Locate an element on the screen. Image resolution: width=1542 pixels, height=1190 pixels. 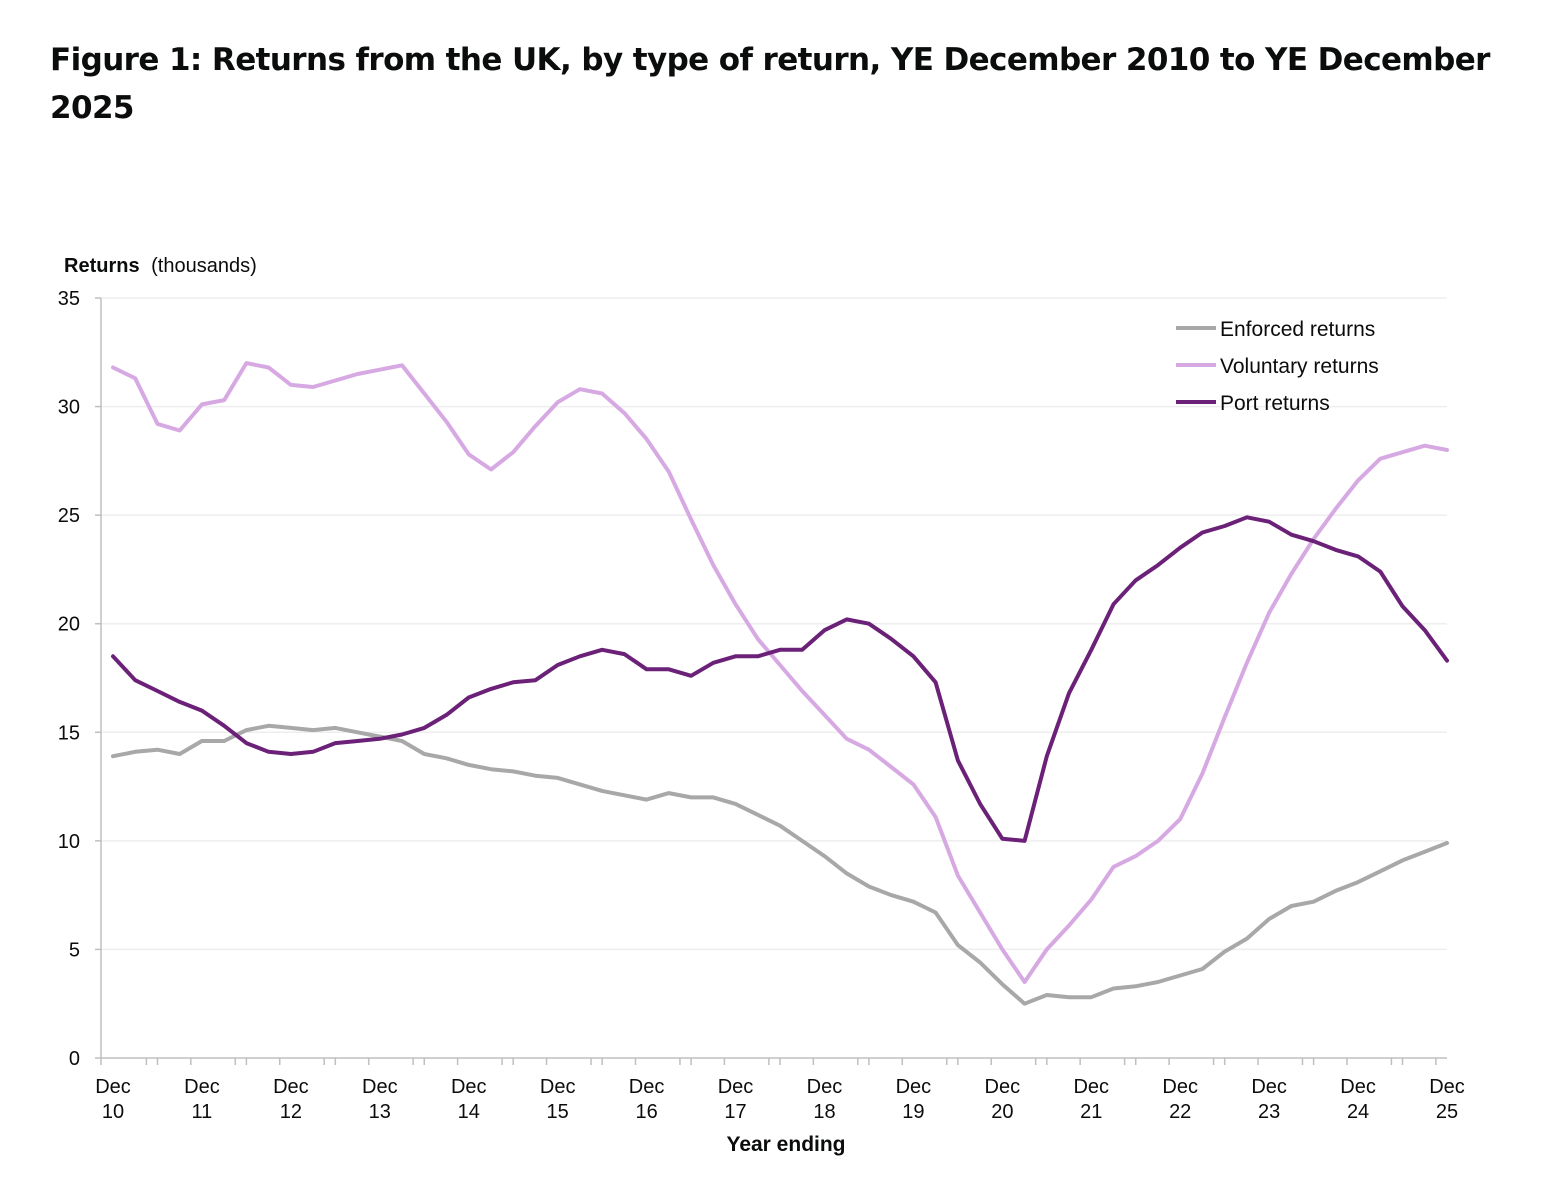
x-tick-label: Dec 21 is located at coordinates (1091, 1099).